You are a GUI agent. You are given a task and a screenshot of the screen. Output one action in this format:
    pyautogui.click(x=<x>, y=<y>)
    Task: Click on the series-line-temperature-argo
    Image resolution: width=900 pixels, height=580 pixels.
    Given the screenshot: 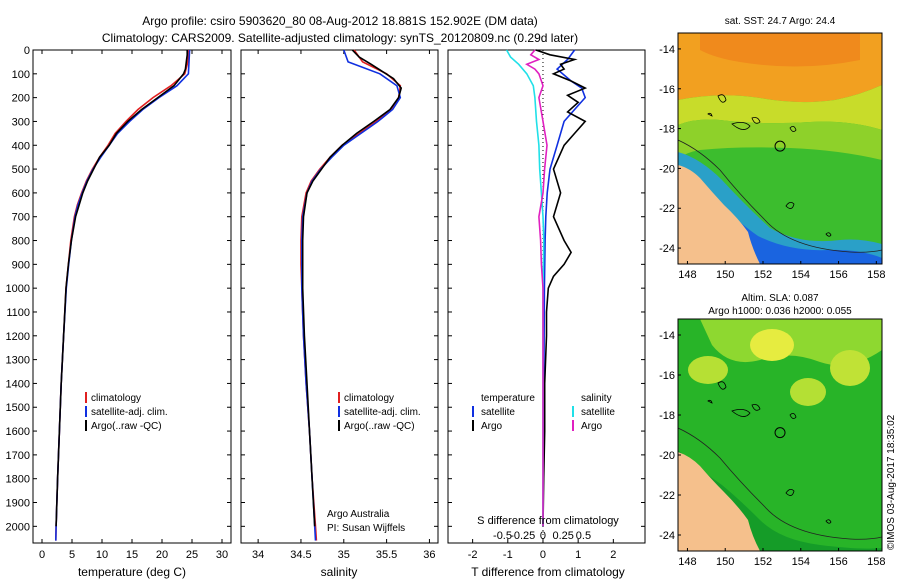 What is the action you would take?
    pyautogui.click(x=561, y=288)
    